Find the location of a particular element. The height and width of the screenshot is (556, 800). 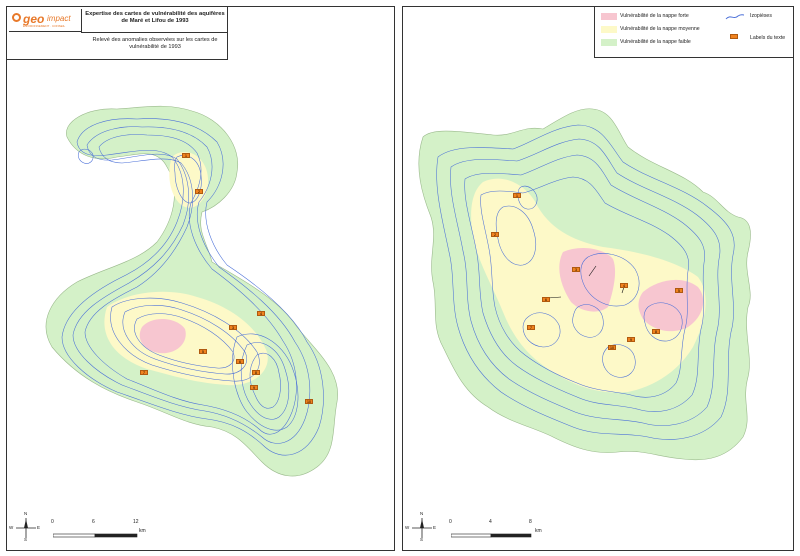

legend-swatch-moyenne is located at coordinates (609, 29).